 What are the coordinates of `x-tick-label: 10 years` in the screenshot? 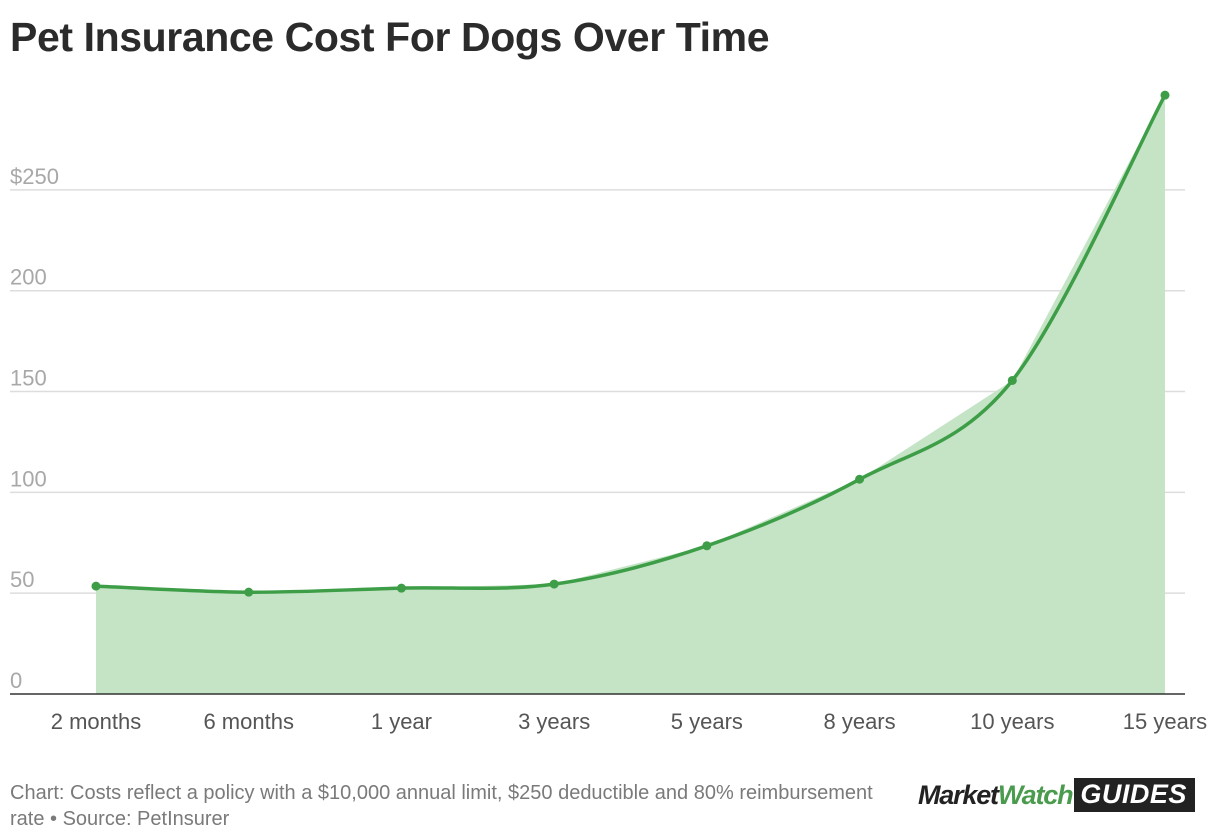 It's located at (1012, 721).